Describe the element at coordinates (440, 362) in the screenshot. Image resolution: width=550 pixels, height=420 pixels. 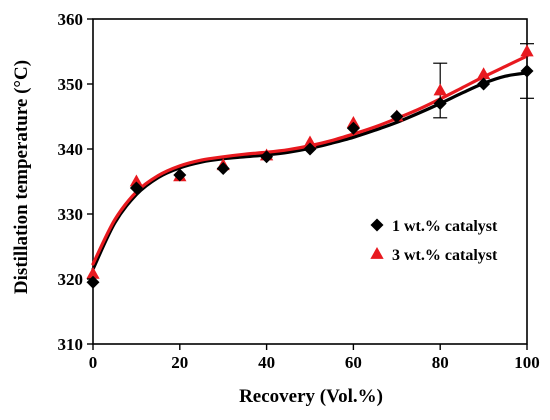
I see `x-tick-label: 80` at that location.